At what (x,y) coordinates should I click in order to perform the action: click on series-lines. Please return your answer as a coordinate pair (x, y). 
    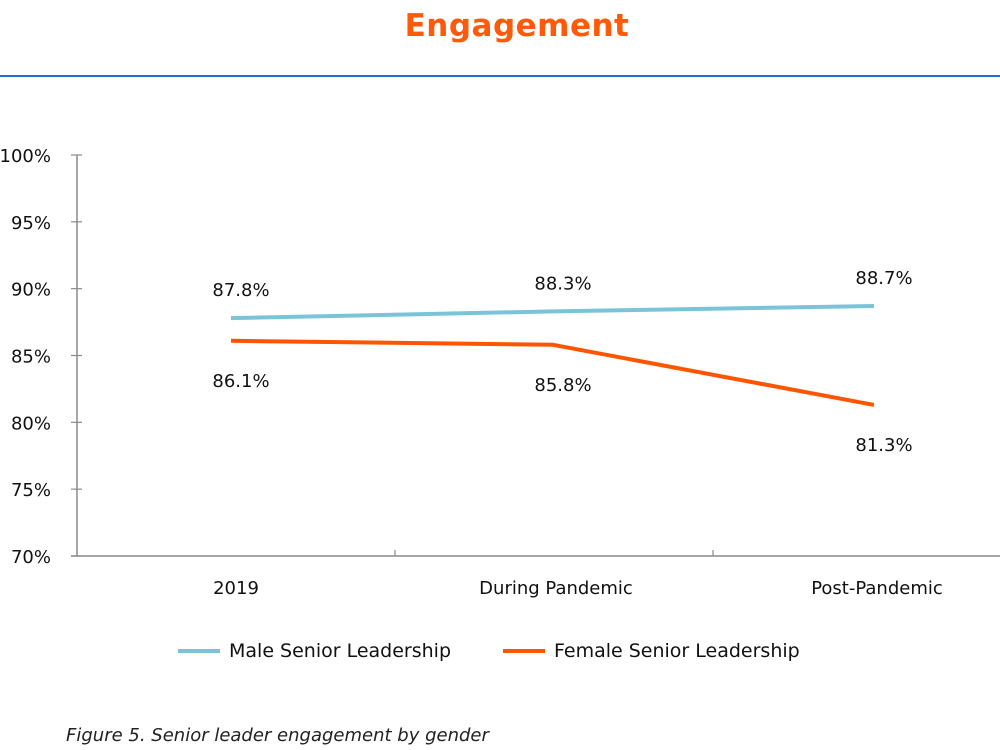
    Looking at the image, I should click on (552, 355).